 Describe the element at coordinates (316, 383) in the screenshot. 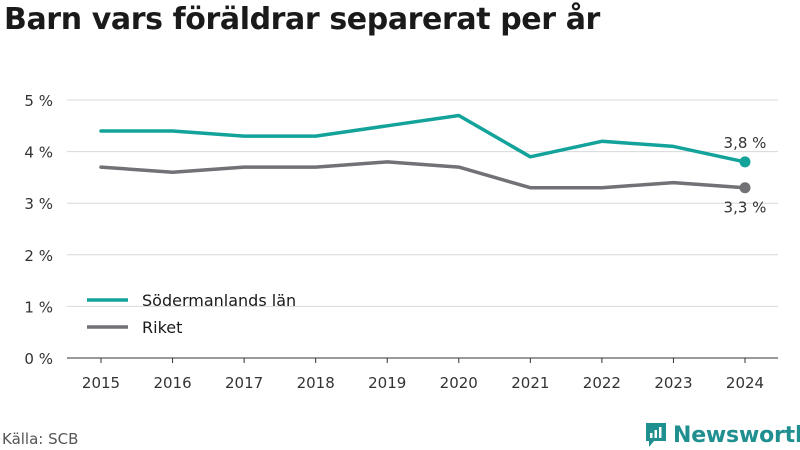

I see `x-tick-label: 2018` at that location.